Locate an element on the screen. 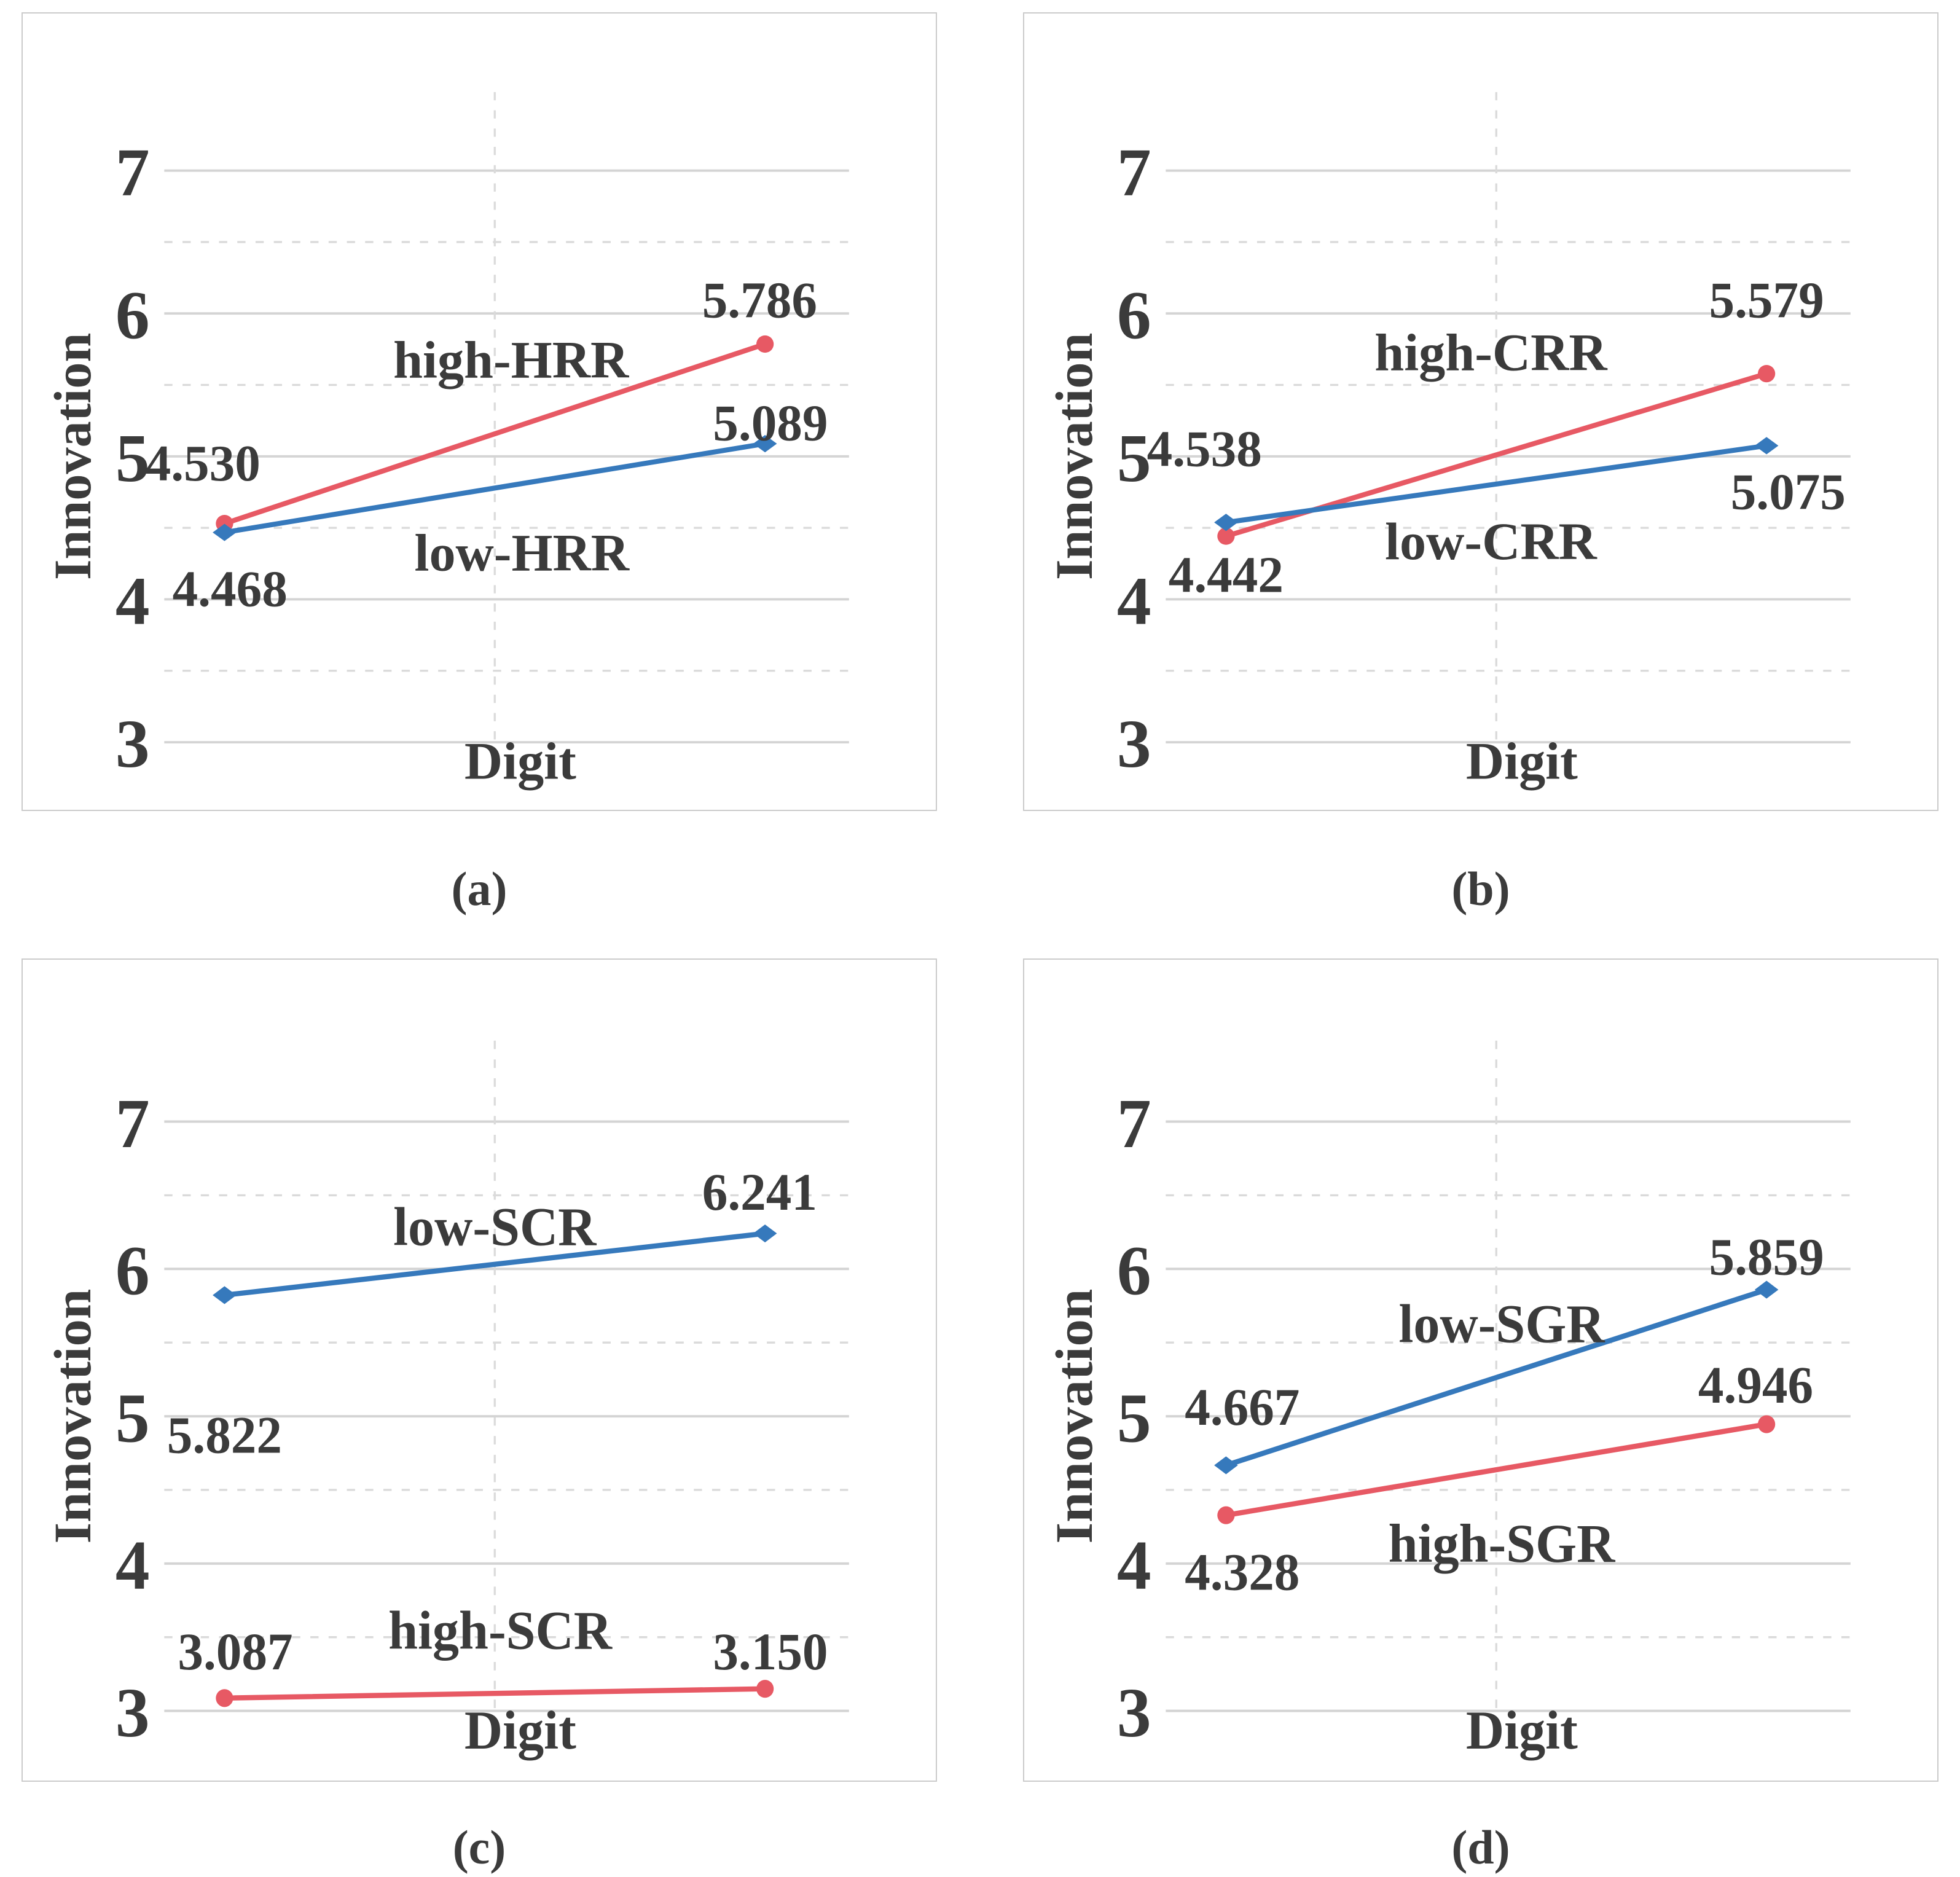 Image resolution: width=1960 pixels, height=1877 pixels. low-HRR-marker-diamond is located at coordinates (225, 532).